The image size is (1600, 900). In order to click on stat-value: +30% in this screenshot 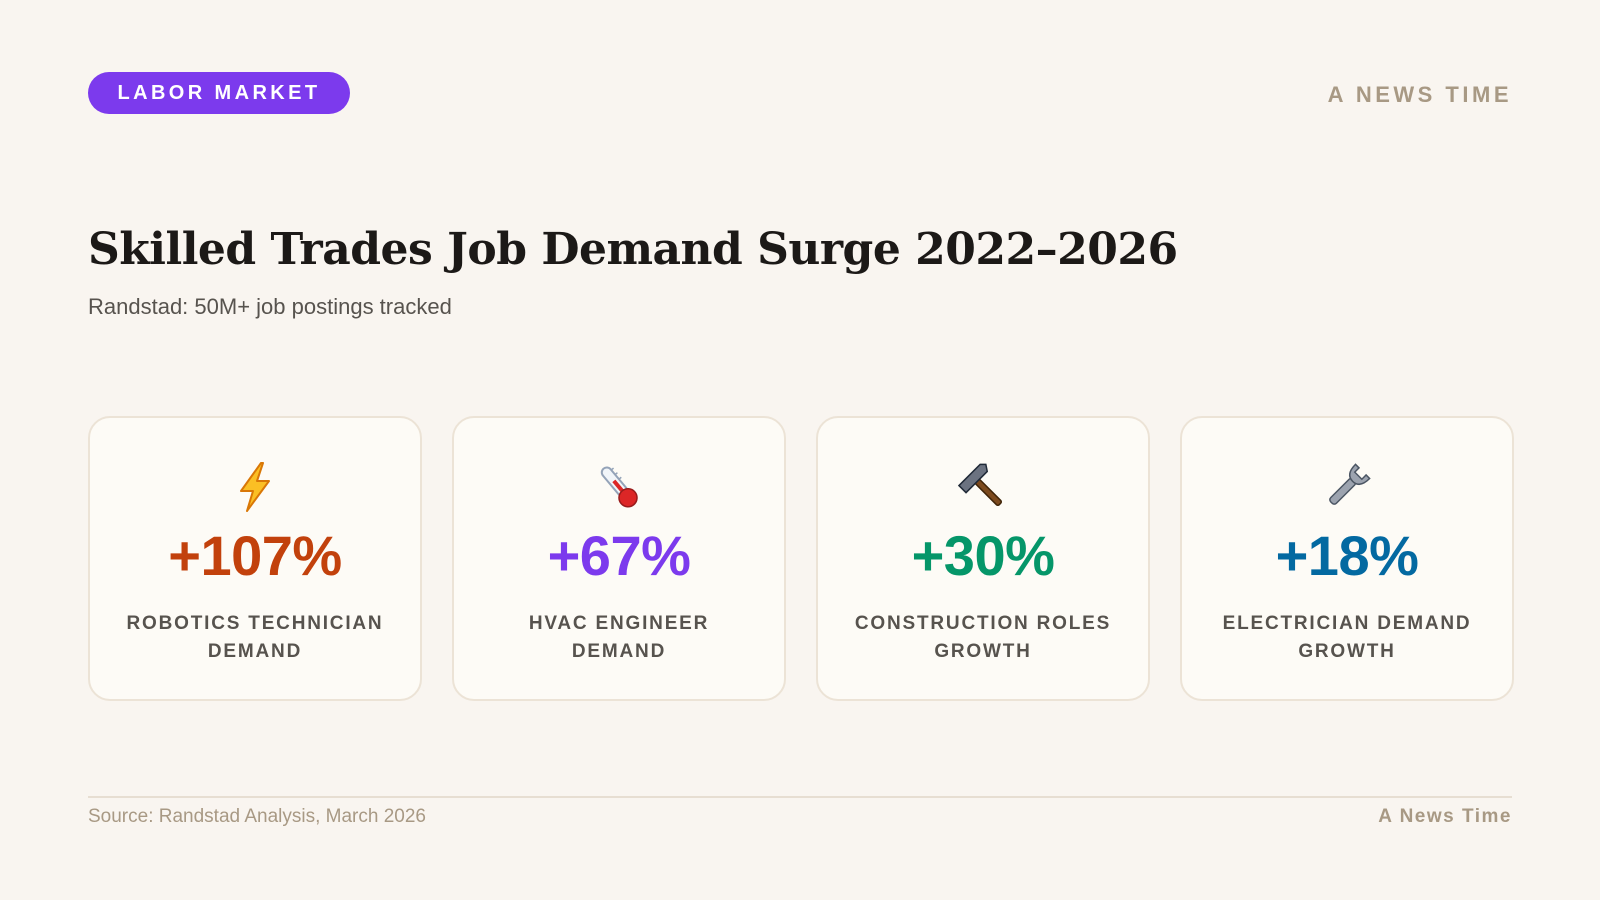, I will do `click(983, 555)`.